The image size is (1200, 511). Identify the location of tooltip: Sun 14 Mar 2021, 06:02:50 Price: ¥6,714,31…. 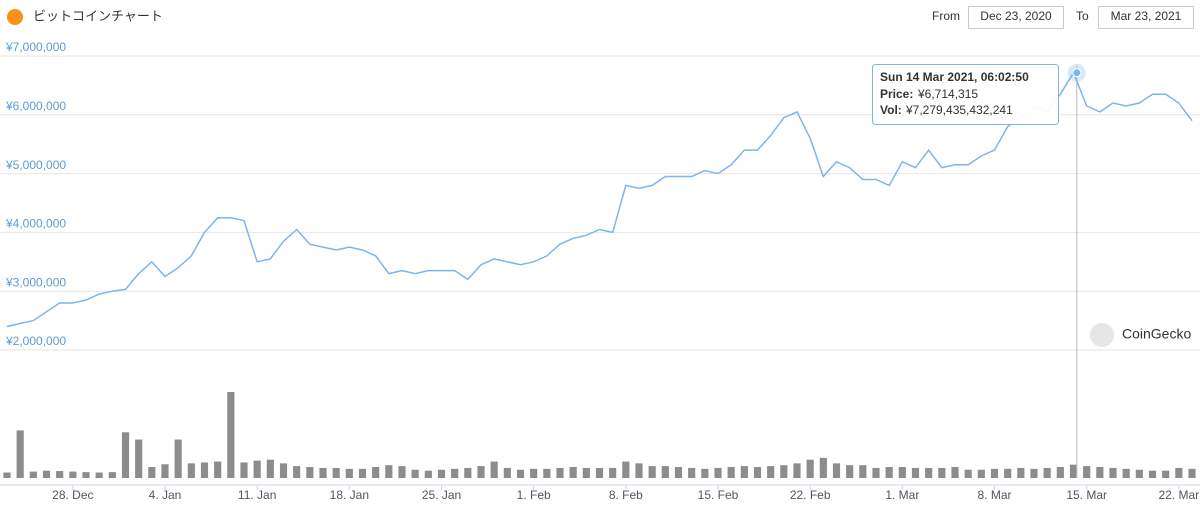
(965, 94).